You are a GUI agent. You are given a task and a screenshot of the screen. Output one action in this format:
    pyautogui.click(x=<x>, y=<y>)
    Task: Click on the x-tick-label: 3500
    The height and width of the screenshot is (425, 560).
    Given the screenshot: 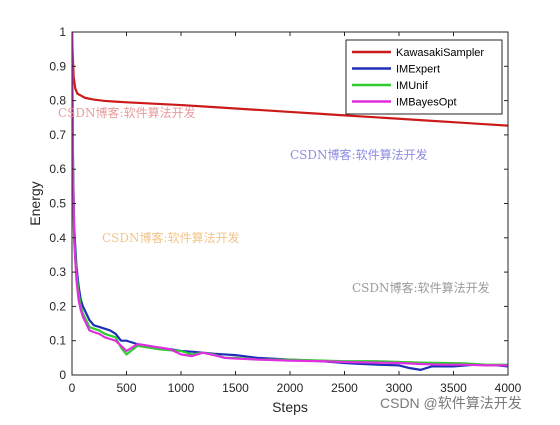 What is the action you would take?
    pyautogui.click(x=453, y=388)
    